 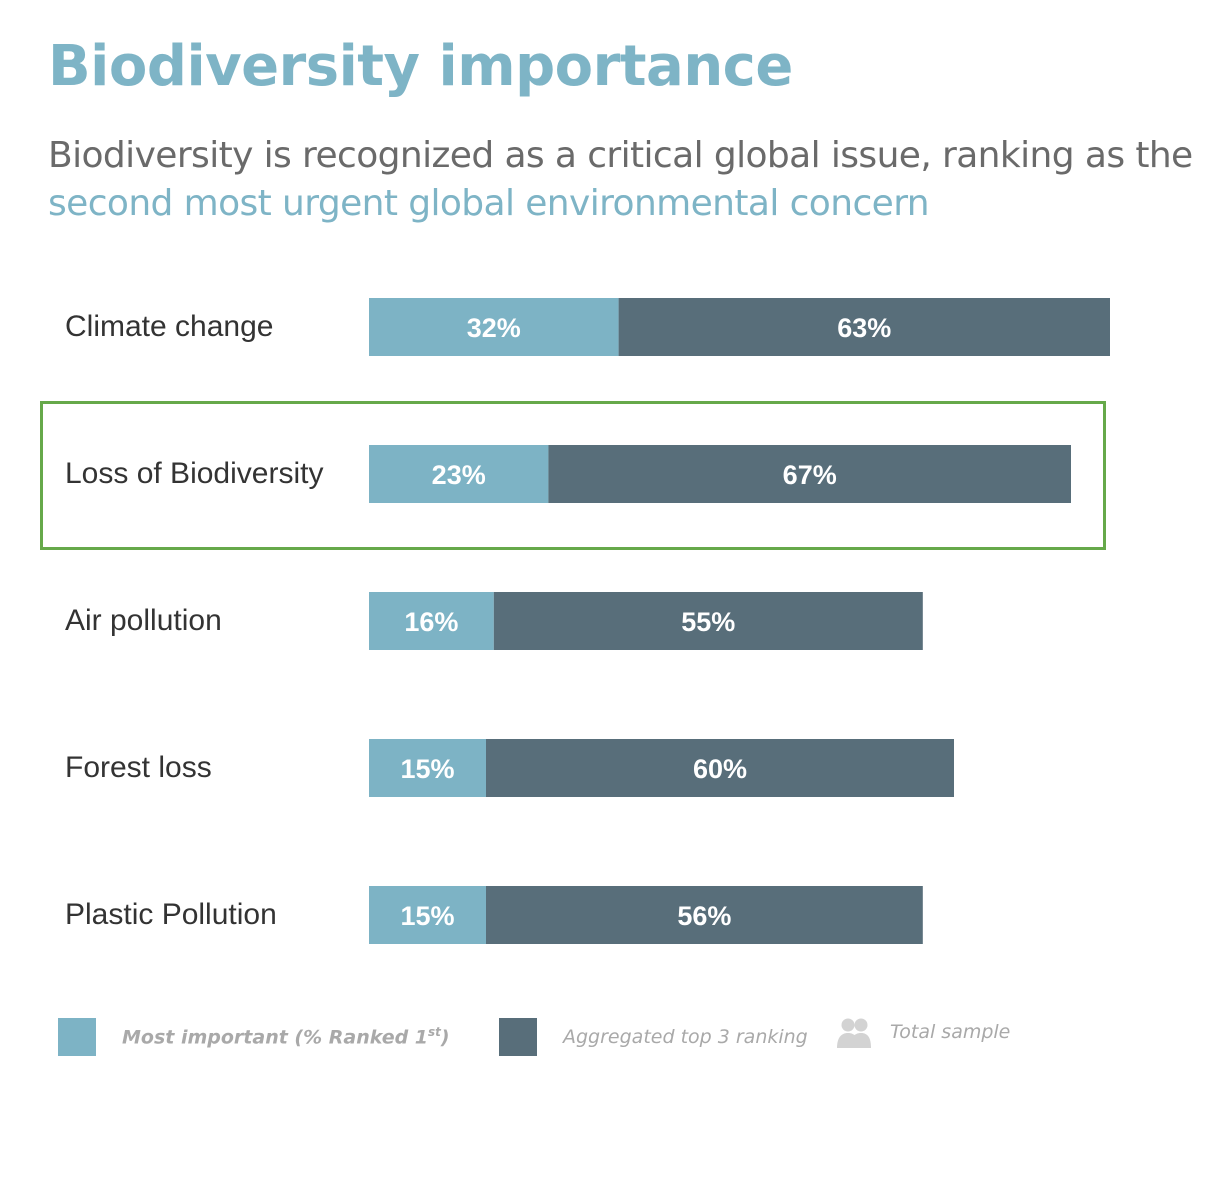 I want to click on category-label-plastic-pollution: Plastic Pollution, so click(x=171, y=914).